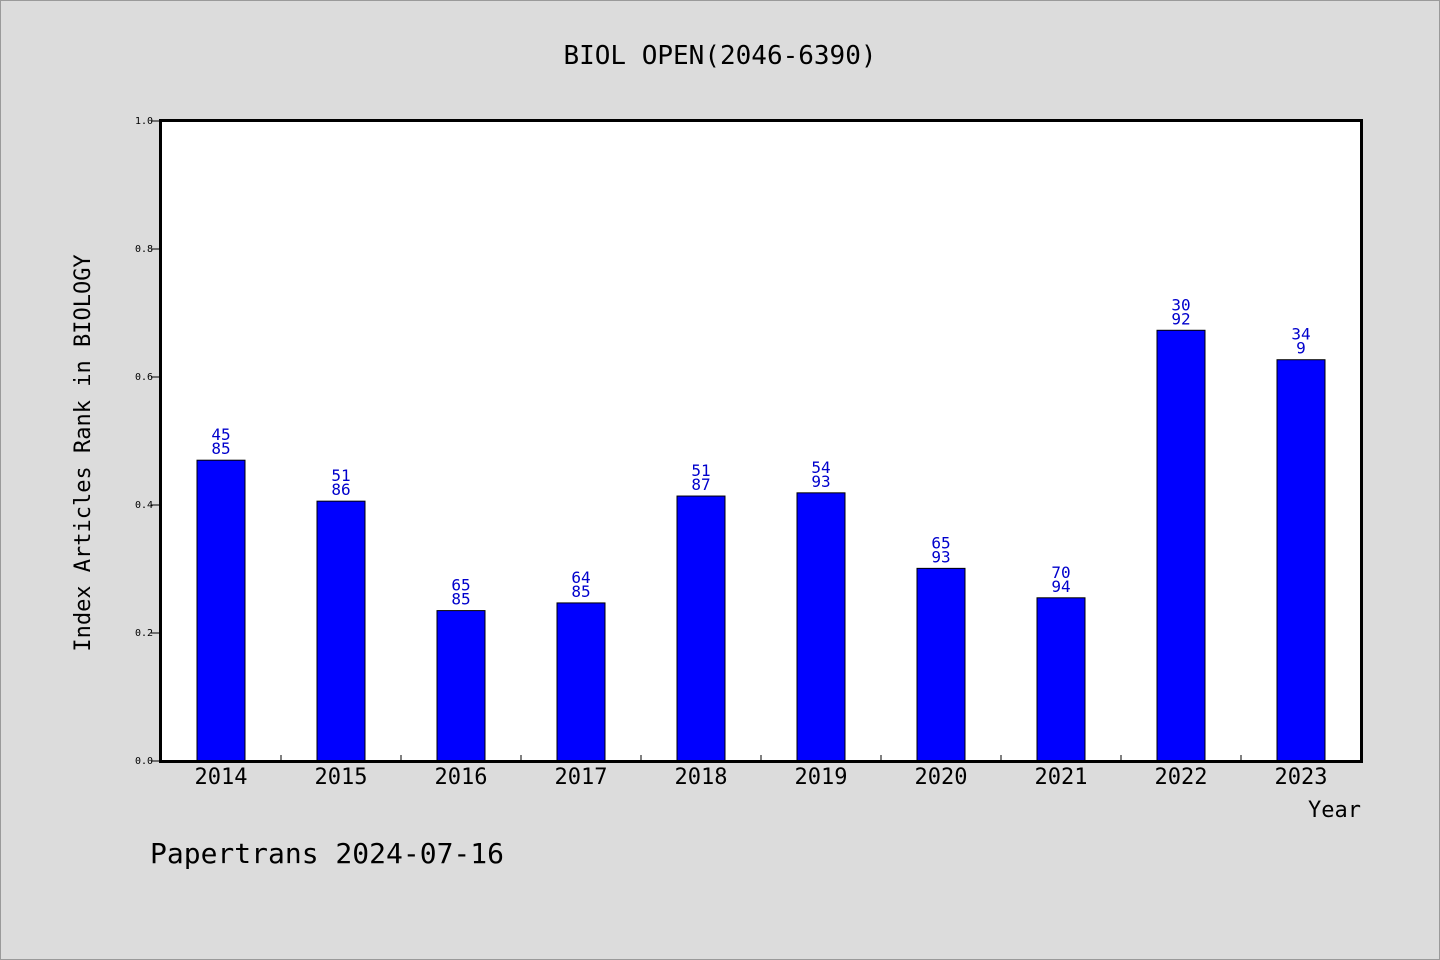  I want to click on x-tick-label-2022: 2022, so click(1181, 777).